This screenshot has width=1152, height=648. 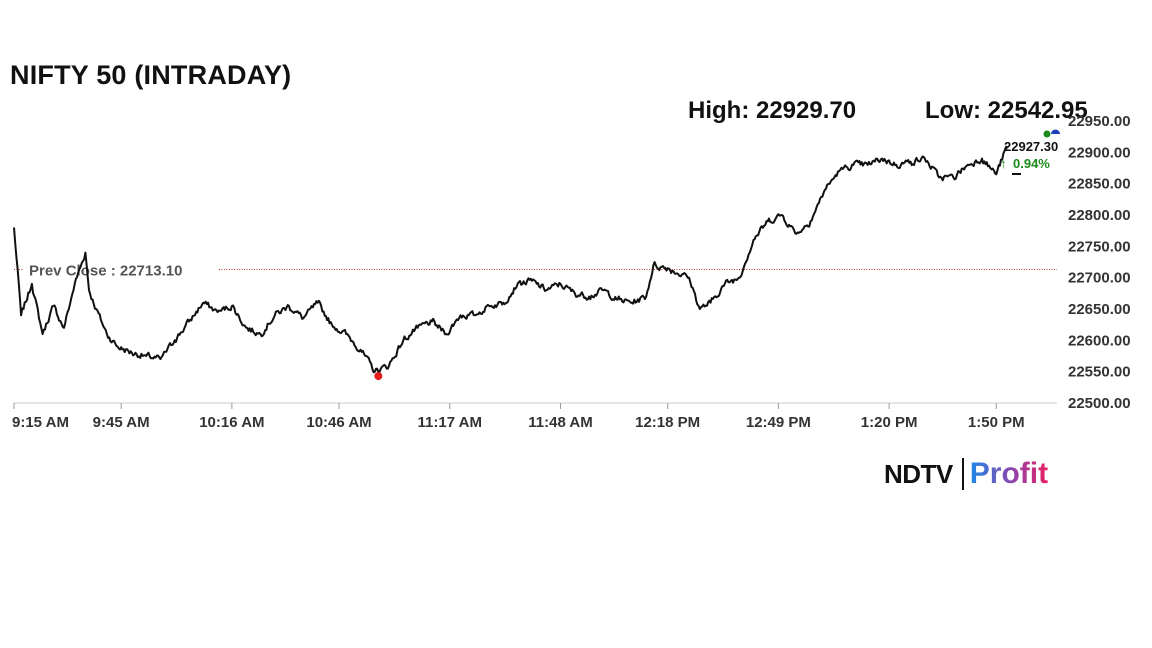 I want to click on last-value-label: 22927.30, so click(x=1031, y=146).